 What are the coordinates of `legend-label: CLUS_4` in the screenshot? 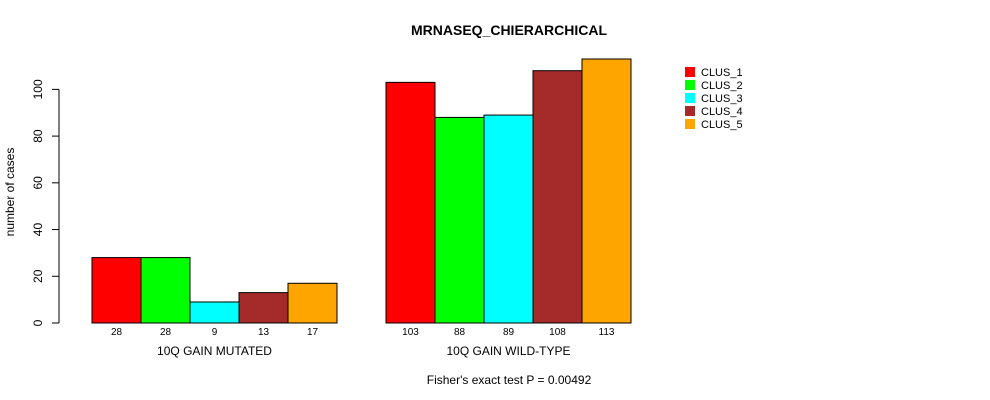 It's located at (722, 112).